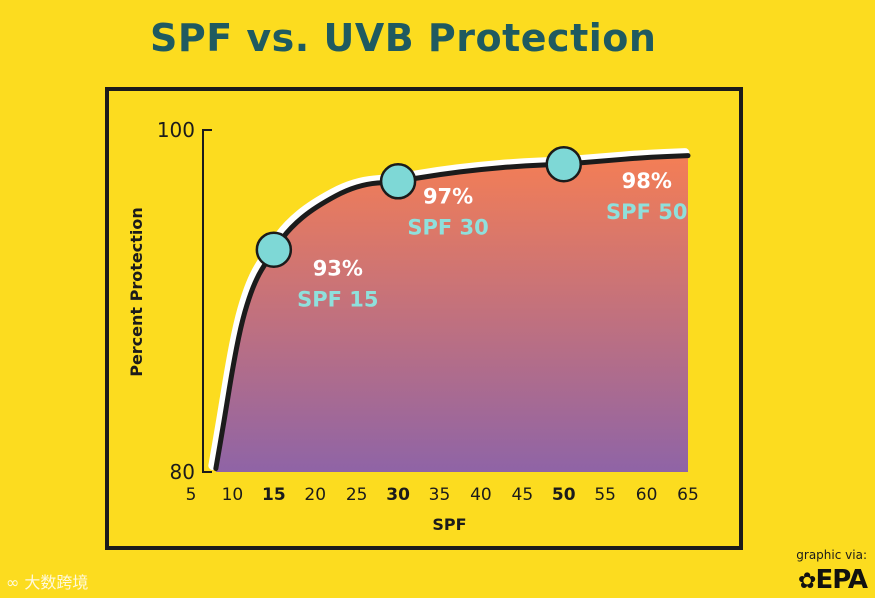  I want to click on y-tick-label: 80, so click(182, 472).